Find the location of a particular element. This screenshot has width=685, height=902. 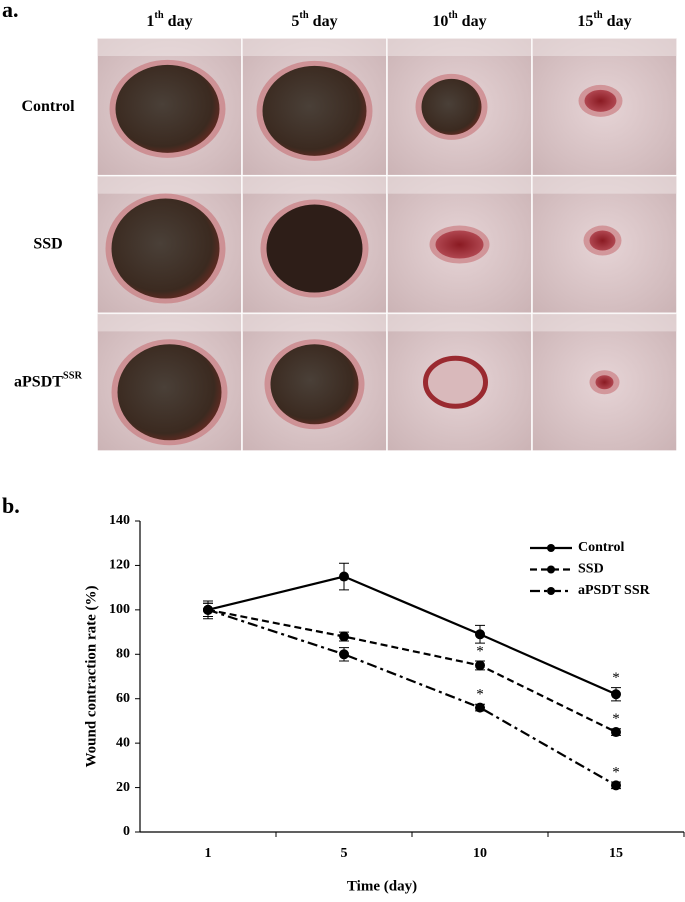

x-axis-title: Time (day) is located at coordinates (382, 886).